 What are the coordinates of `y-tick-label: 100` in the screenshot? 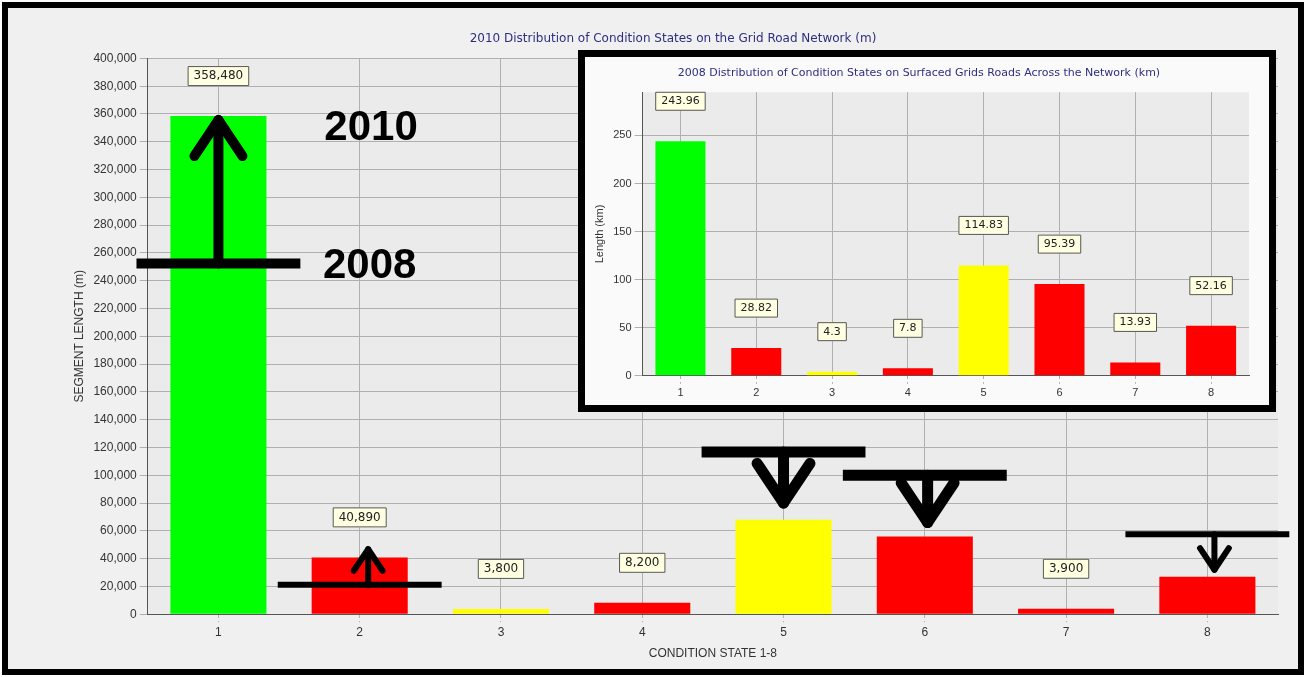 It's located at (622, 278).